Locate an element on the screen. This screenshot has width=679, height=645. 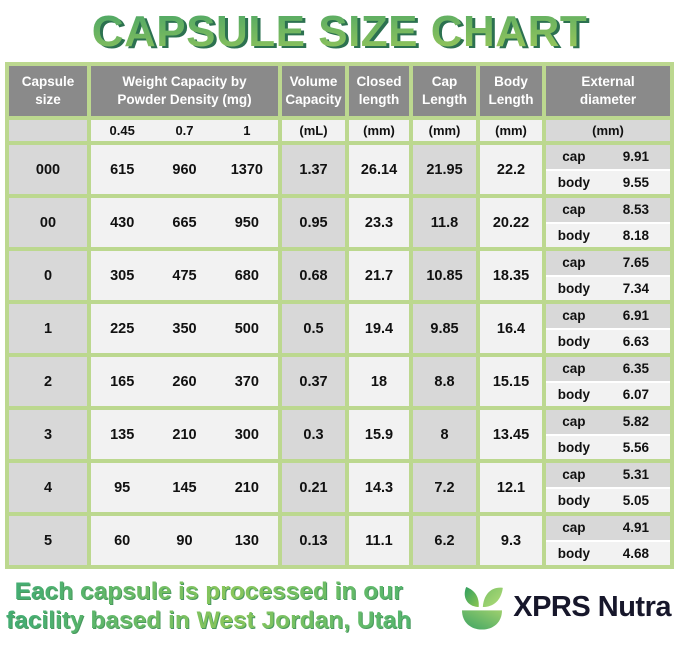
cap-length-cell: 11.8 is located at coordinates (444, 222).